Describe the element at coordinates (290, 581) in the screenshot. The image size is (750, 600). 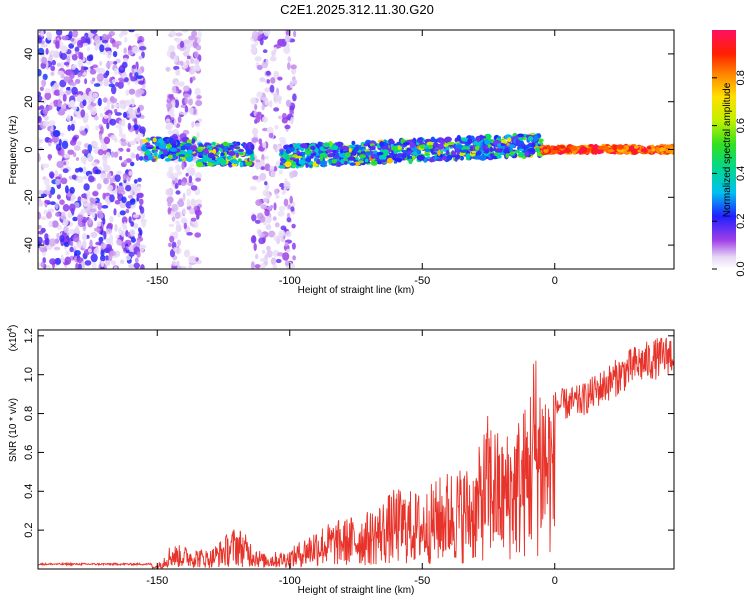
I see `x-tick-label: -100` at that location.